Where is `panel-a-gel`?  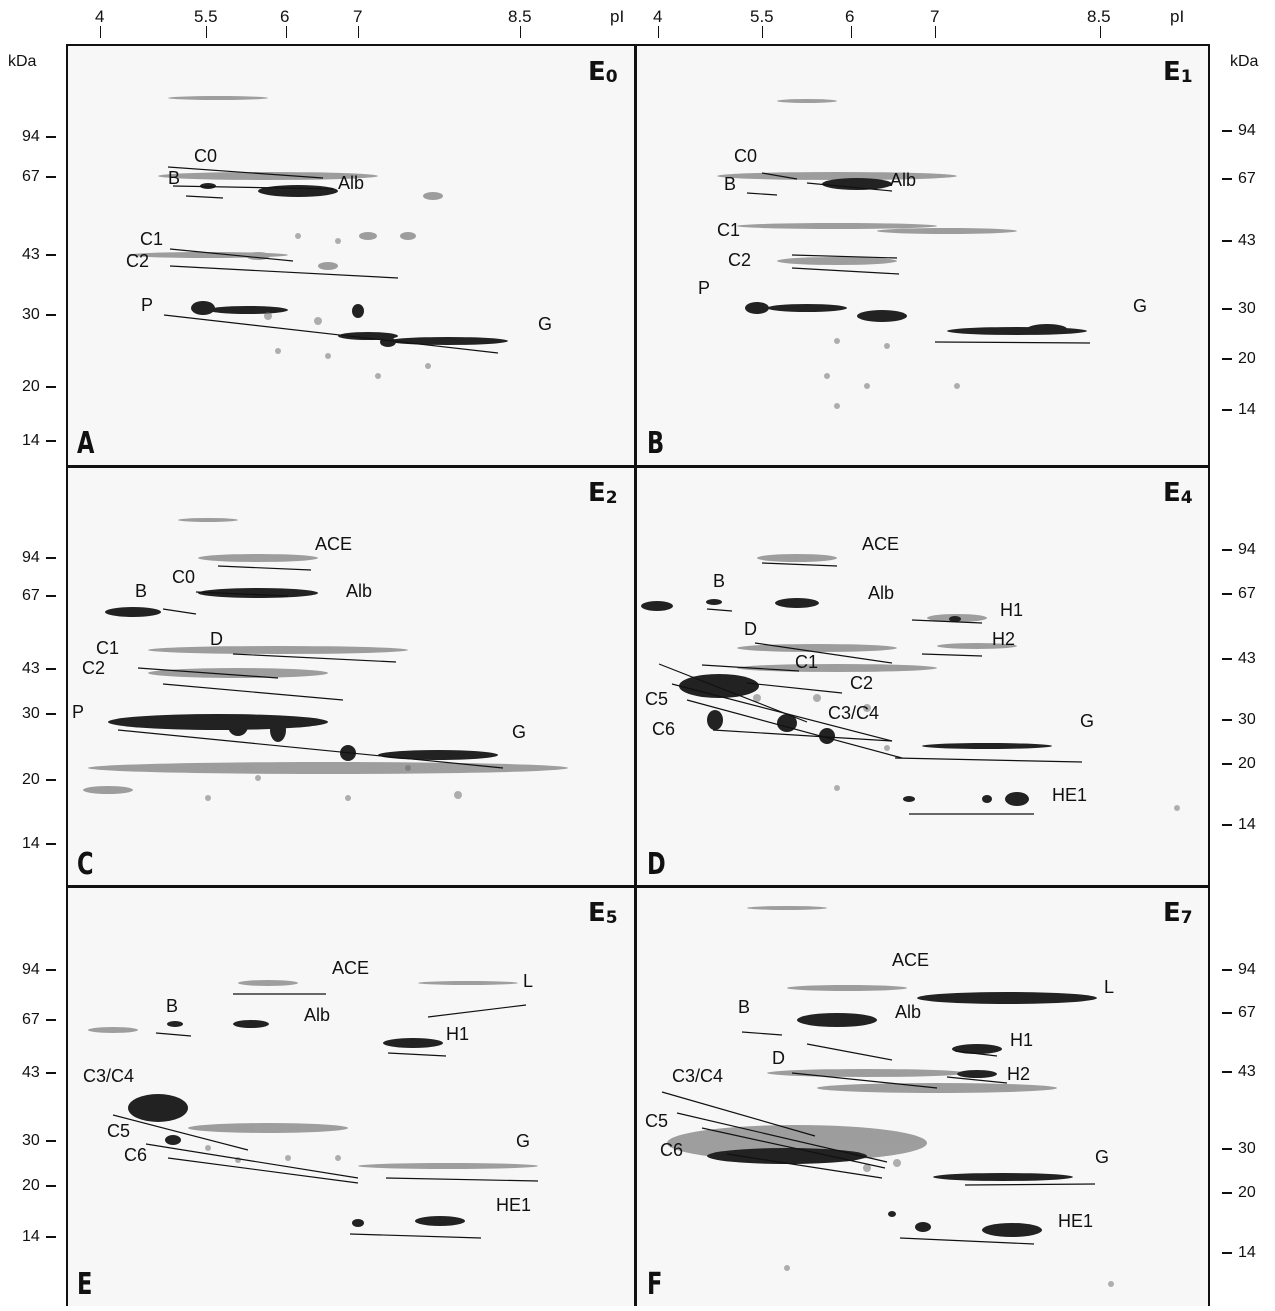 panel-a-gel is located at coordinates (351, 255).